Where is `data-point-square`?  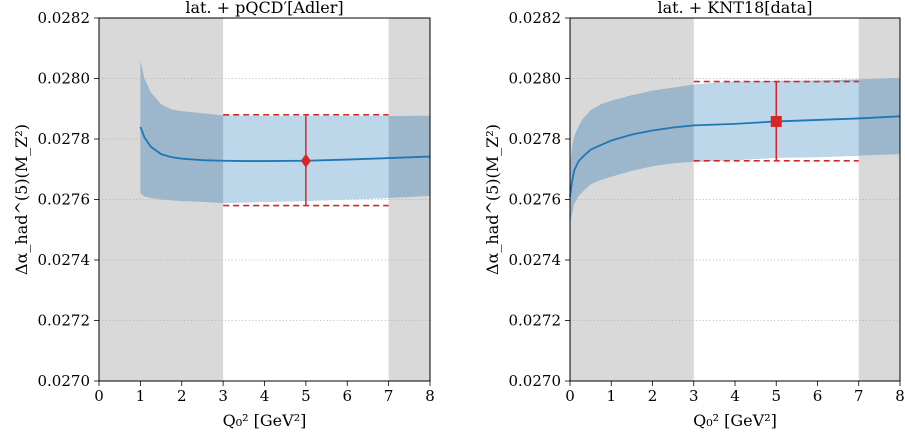
data-point-square is located at coordinates (776, 121).